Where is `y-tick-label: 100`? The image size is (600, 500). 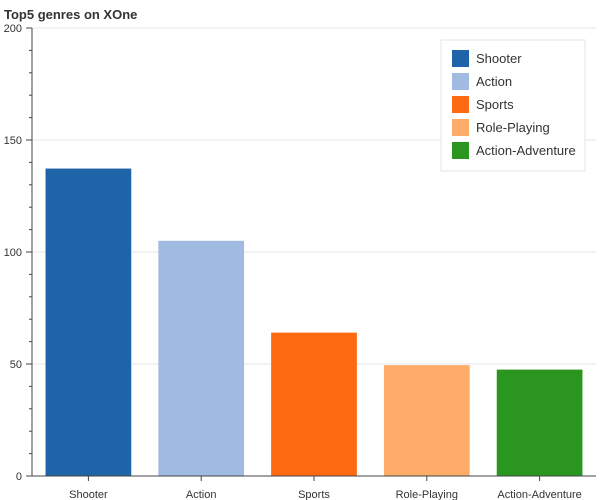 y-tick-label: 100 is located at coordinates (13, 253).